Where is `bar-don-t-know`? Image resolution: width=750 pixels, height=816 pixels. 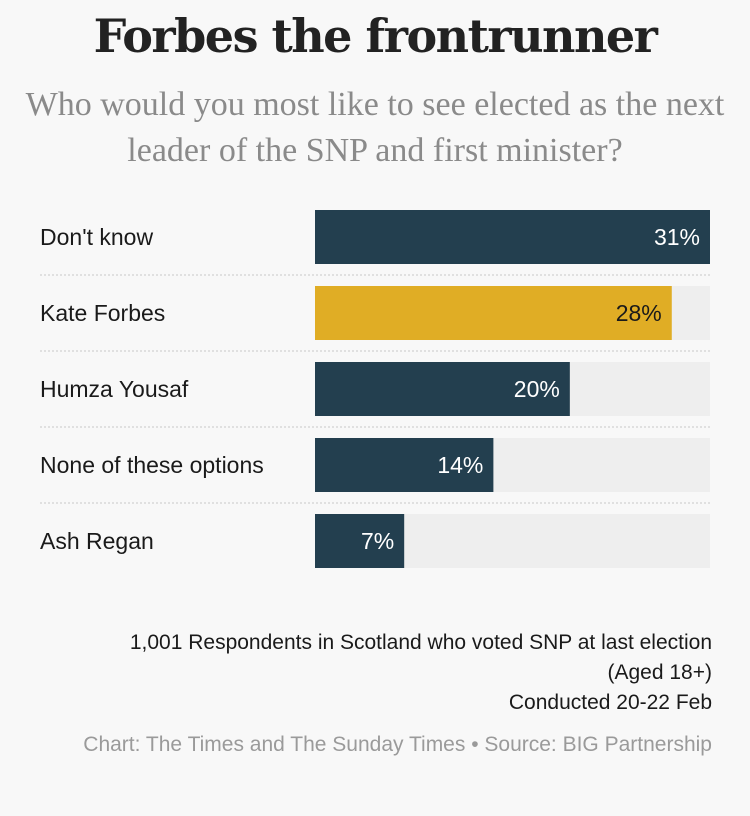 bar-don-t-know is located at coordinates (512, 237).